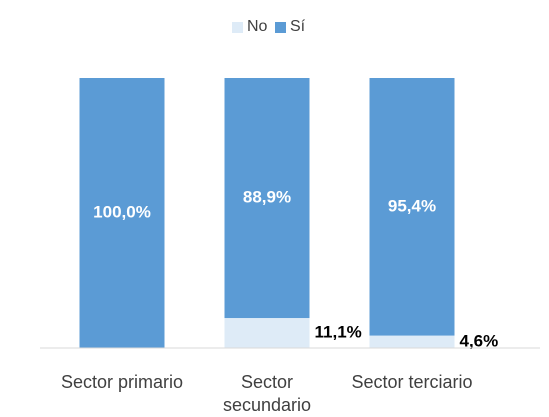 Image resolution: width=549 pixels, height=417 pixels. I want to click on legend-item: Sí, so click(290, 27).